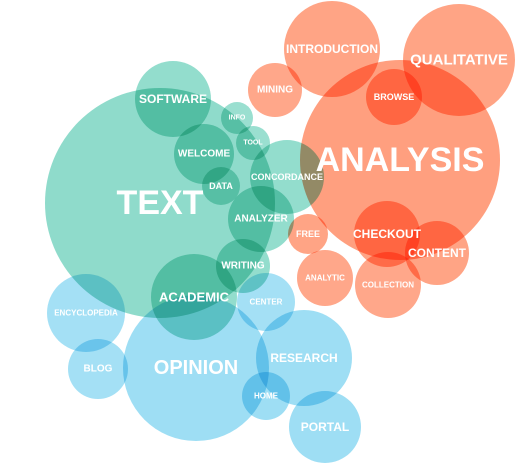 This screenshot has width=532, height=469. I want to click on bubble-label-analysis: ANALYSIS, so click(400, 160).